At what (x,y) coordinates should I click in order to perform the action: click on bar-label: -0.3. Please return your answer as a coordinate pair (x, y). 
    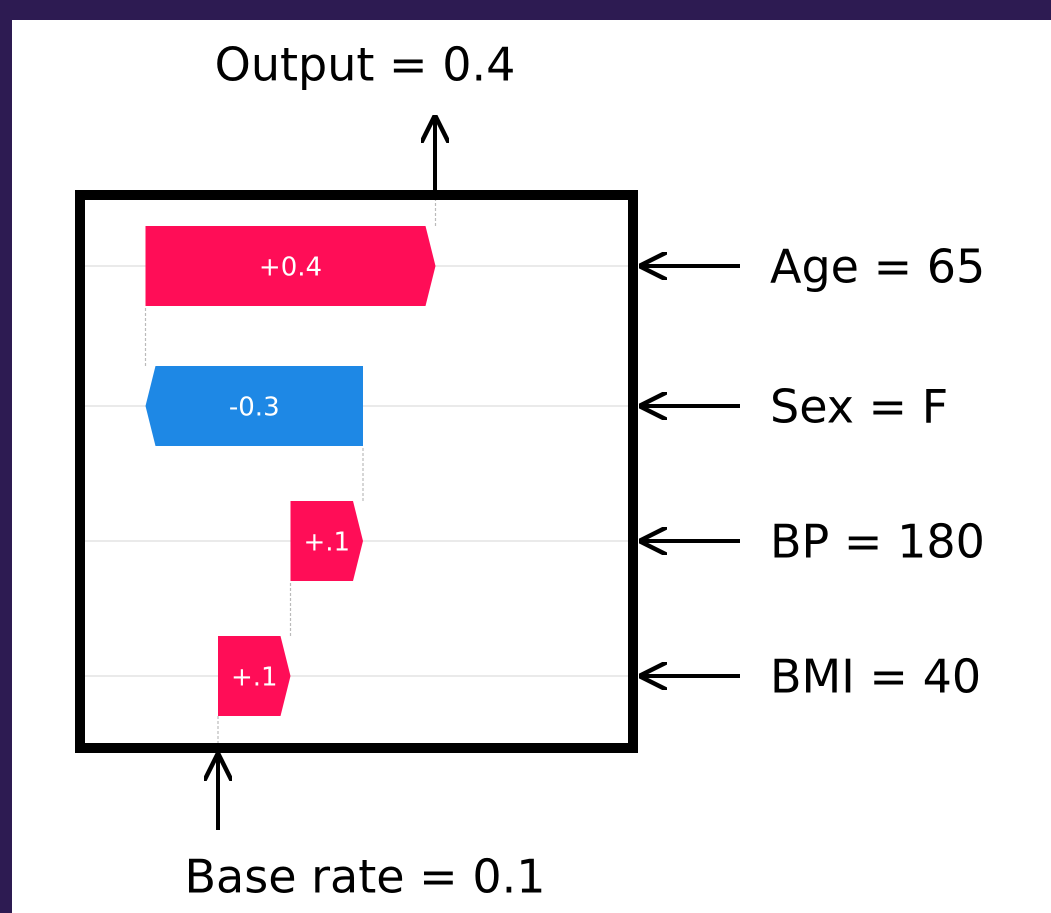
    Looking at the image, I should click on (254, 408).